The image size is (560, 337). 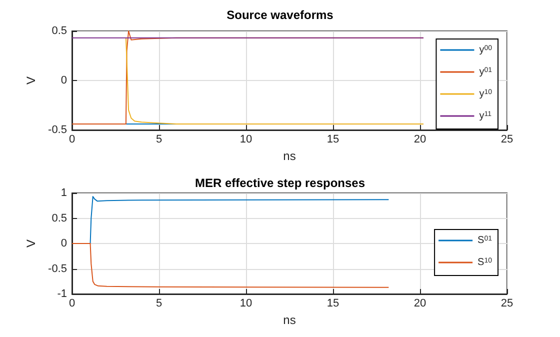 I want to click on y-tick-label: 1, so click(x=63, y=193).